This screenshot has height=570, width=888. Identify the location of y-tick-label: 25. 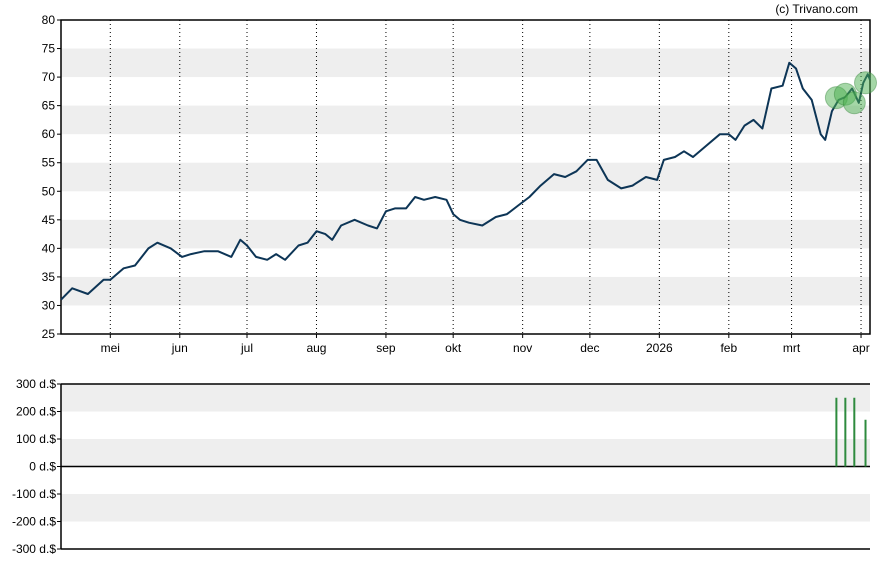
(49, 334).